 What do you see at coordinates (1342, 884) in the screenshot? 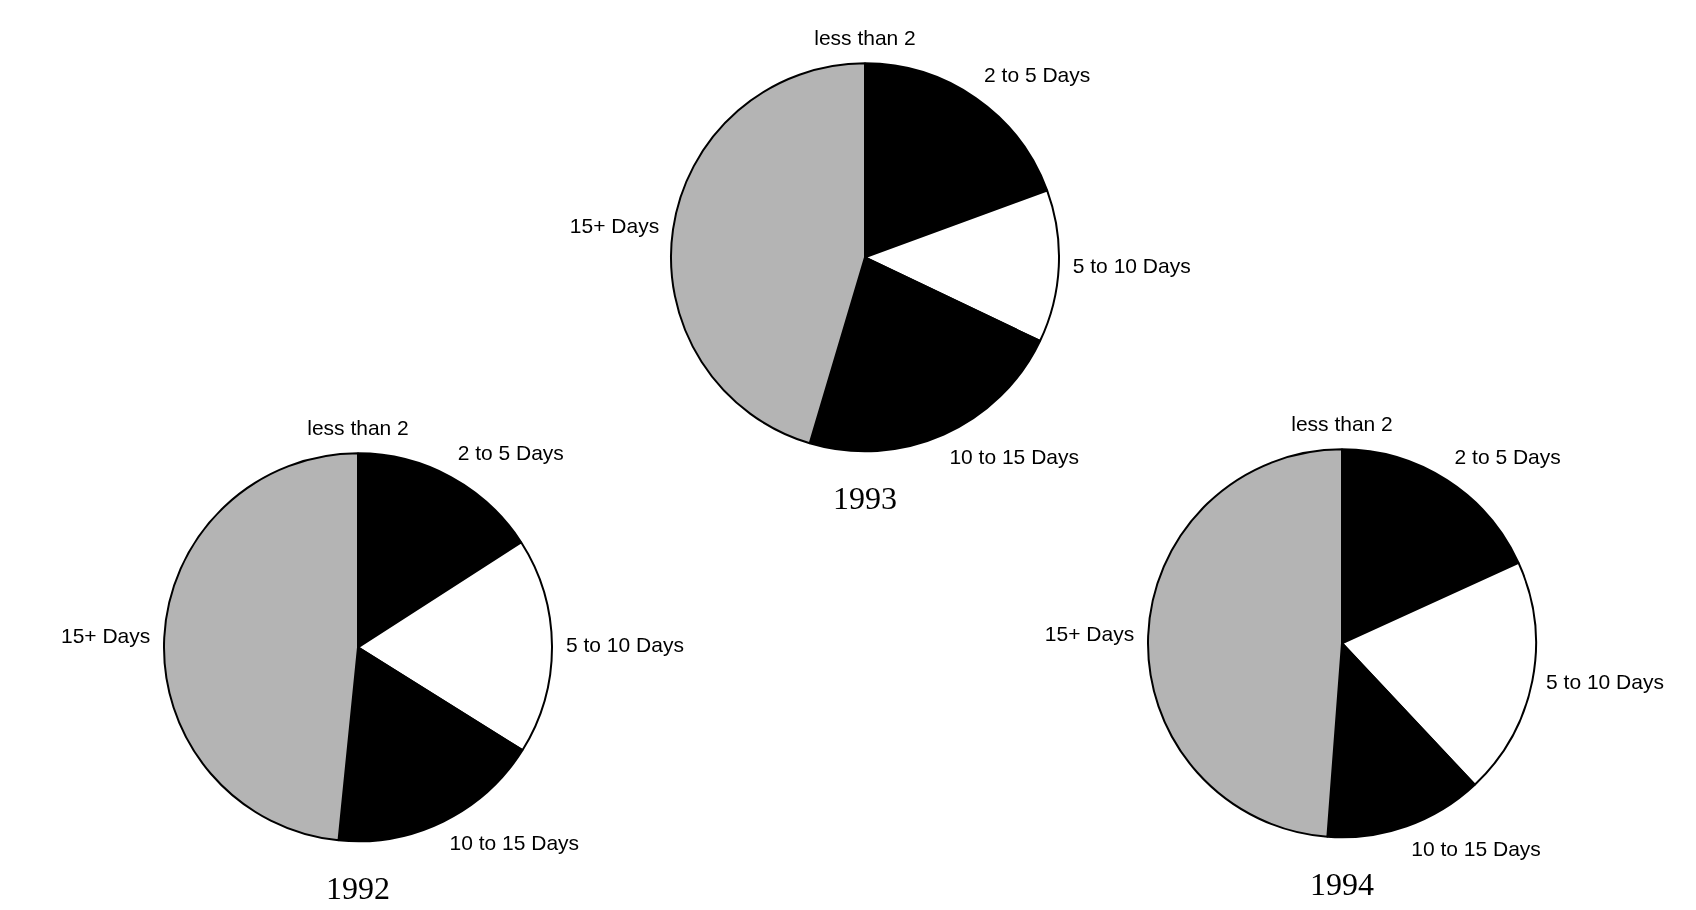
I see `text: 1994` at bounding box center [1342, 884].